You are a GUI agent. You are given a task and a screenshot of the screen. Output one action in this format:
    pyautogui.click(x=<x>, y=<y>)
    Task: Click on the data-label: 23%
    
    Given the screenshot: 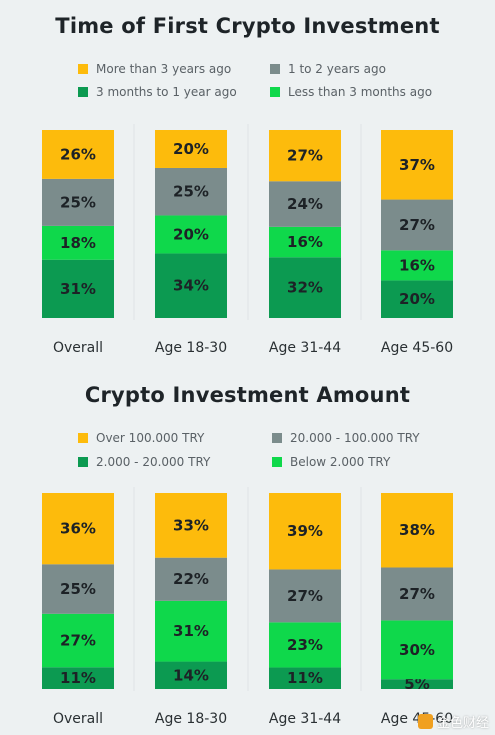 What is the action you would take?
    pyautogui.click(x=305, y=645)
    